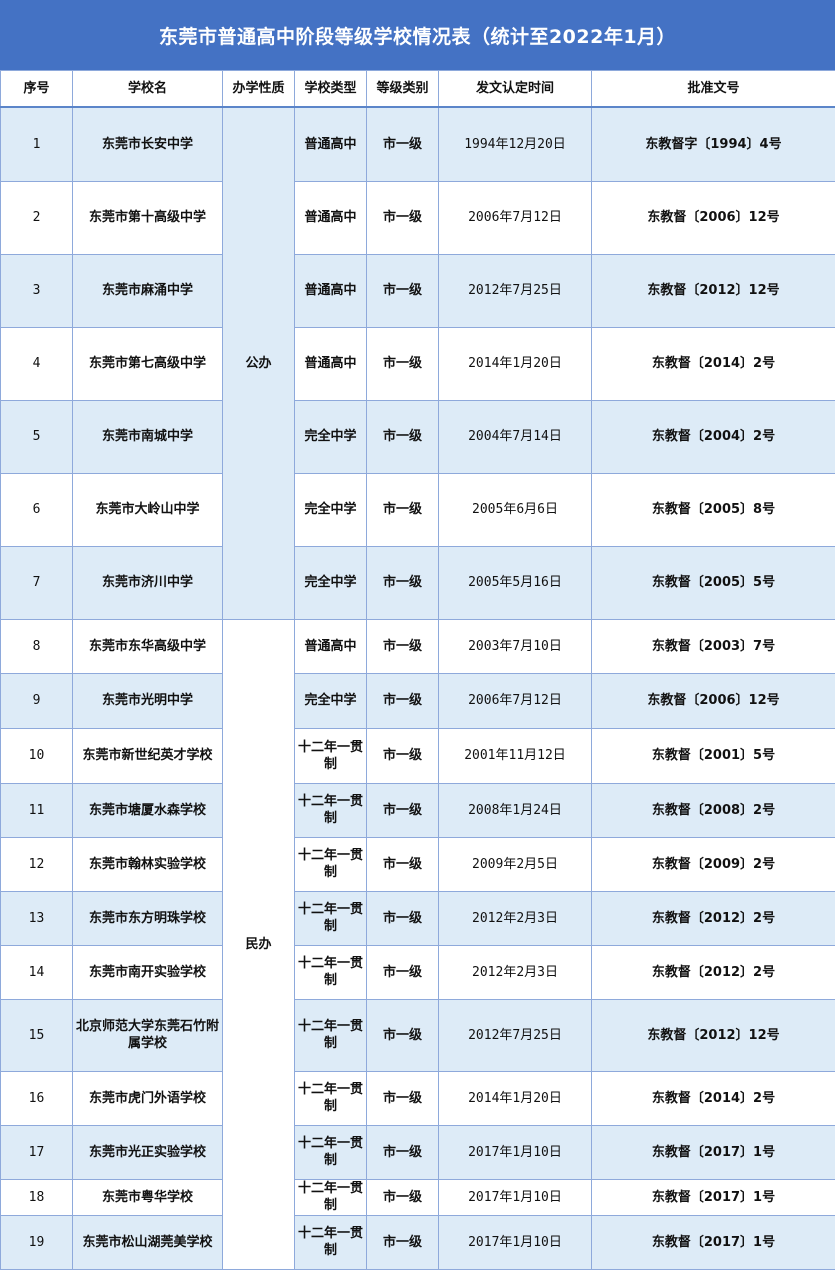 The height and width of the screenshot is (1270, 835). What do you see at coordinates (148, 363) in the screenshot?
I see `school-name: 东莞市第七高级中学` at bounding box center [148, 363].